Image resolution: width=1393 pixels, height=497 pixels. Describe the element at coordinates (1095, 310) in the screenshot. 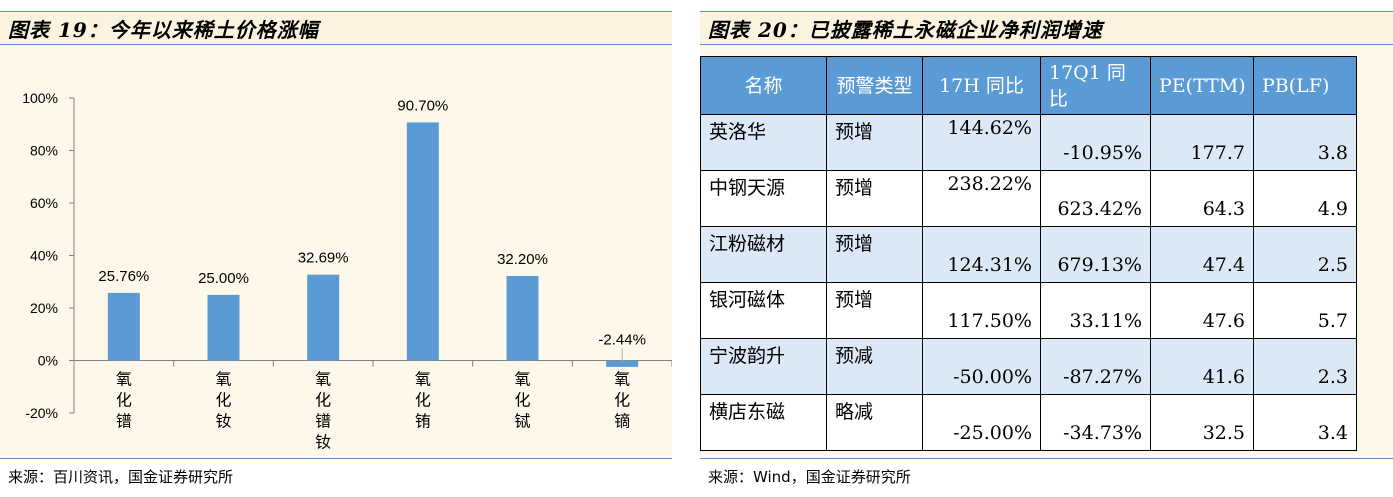

I see `cell-17q1: 33.11%` at that location.